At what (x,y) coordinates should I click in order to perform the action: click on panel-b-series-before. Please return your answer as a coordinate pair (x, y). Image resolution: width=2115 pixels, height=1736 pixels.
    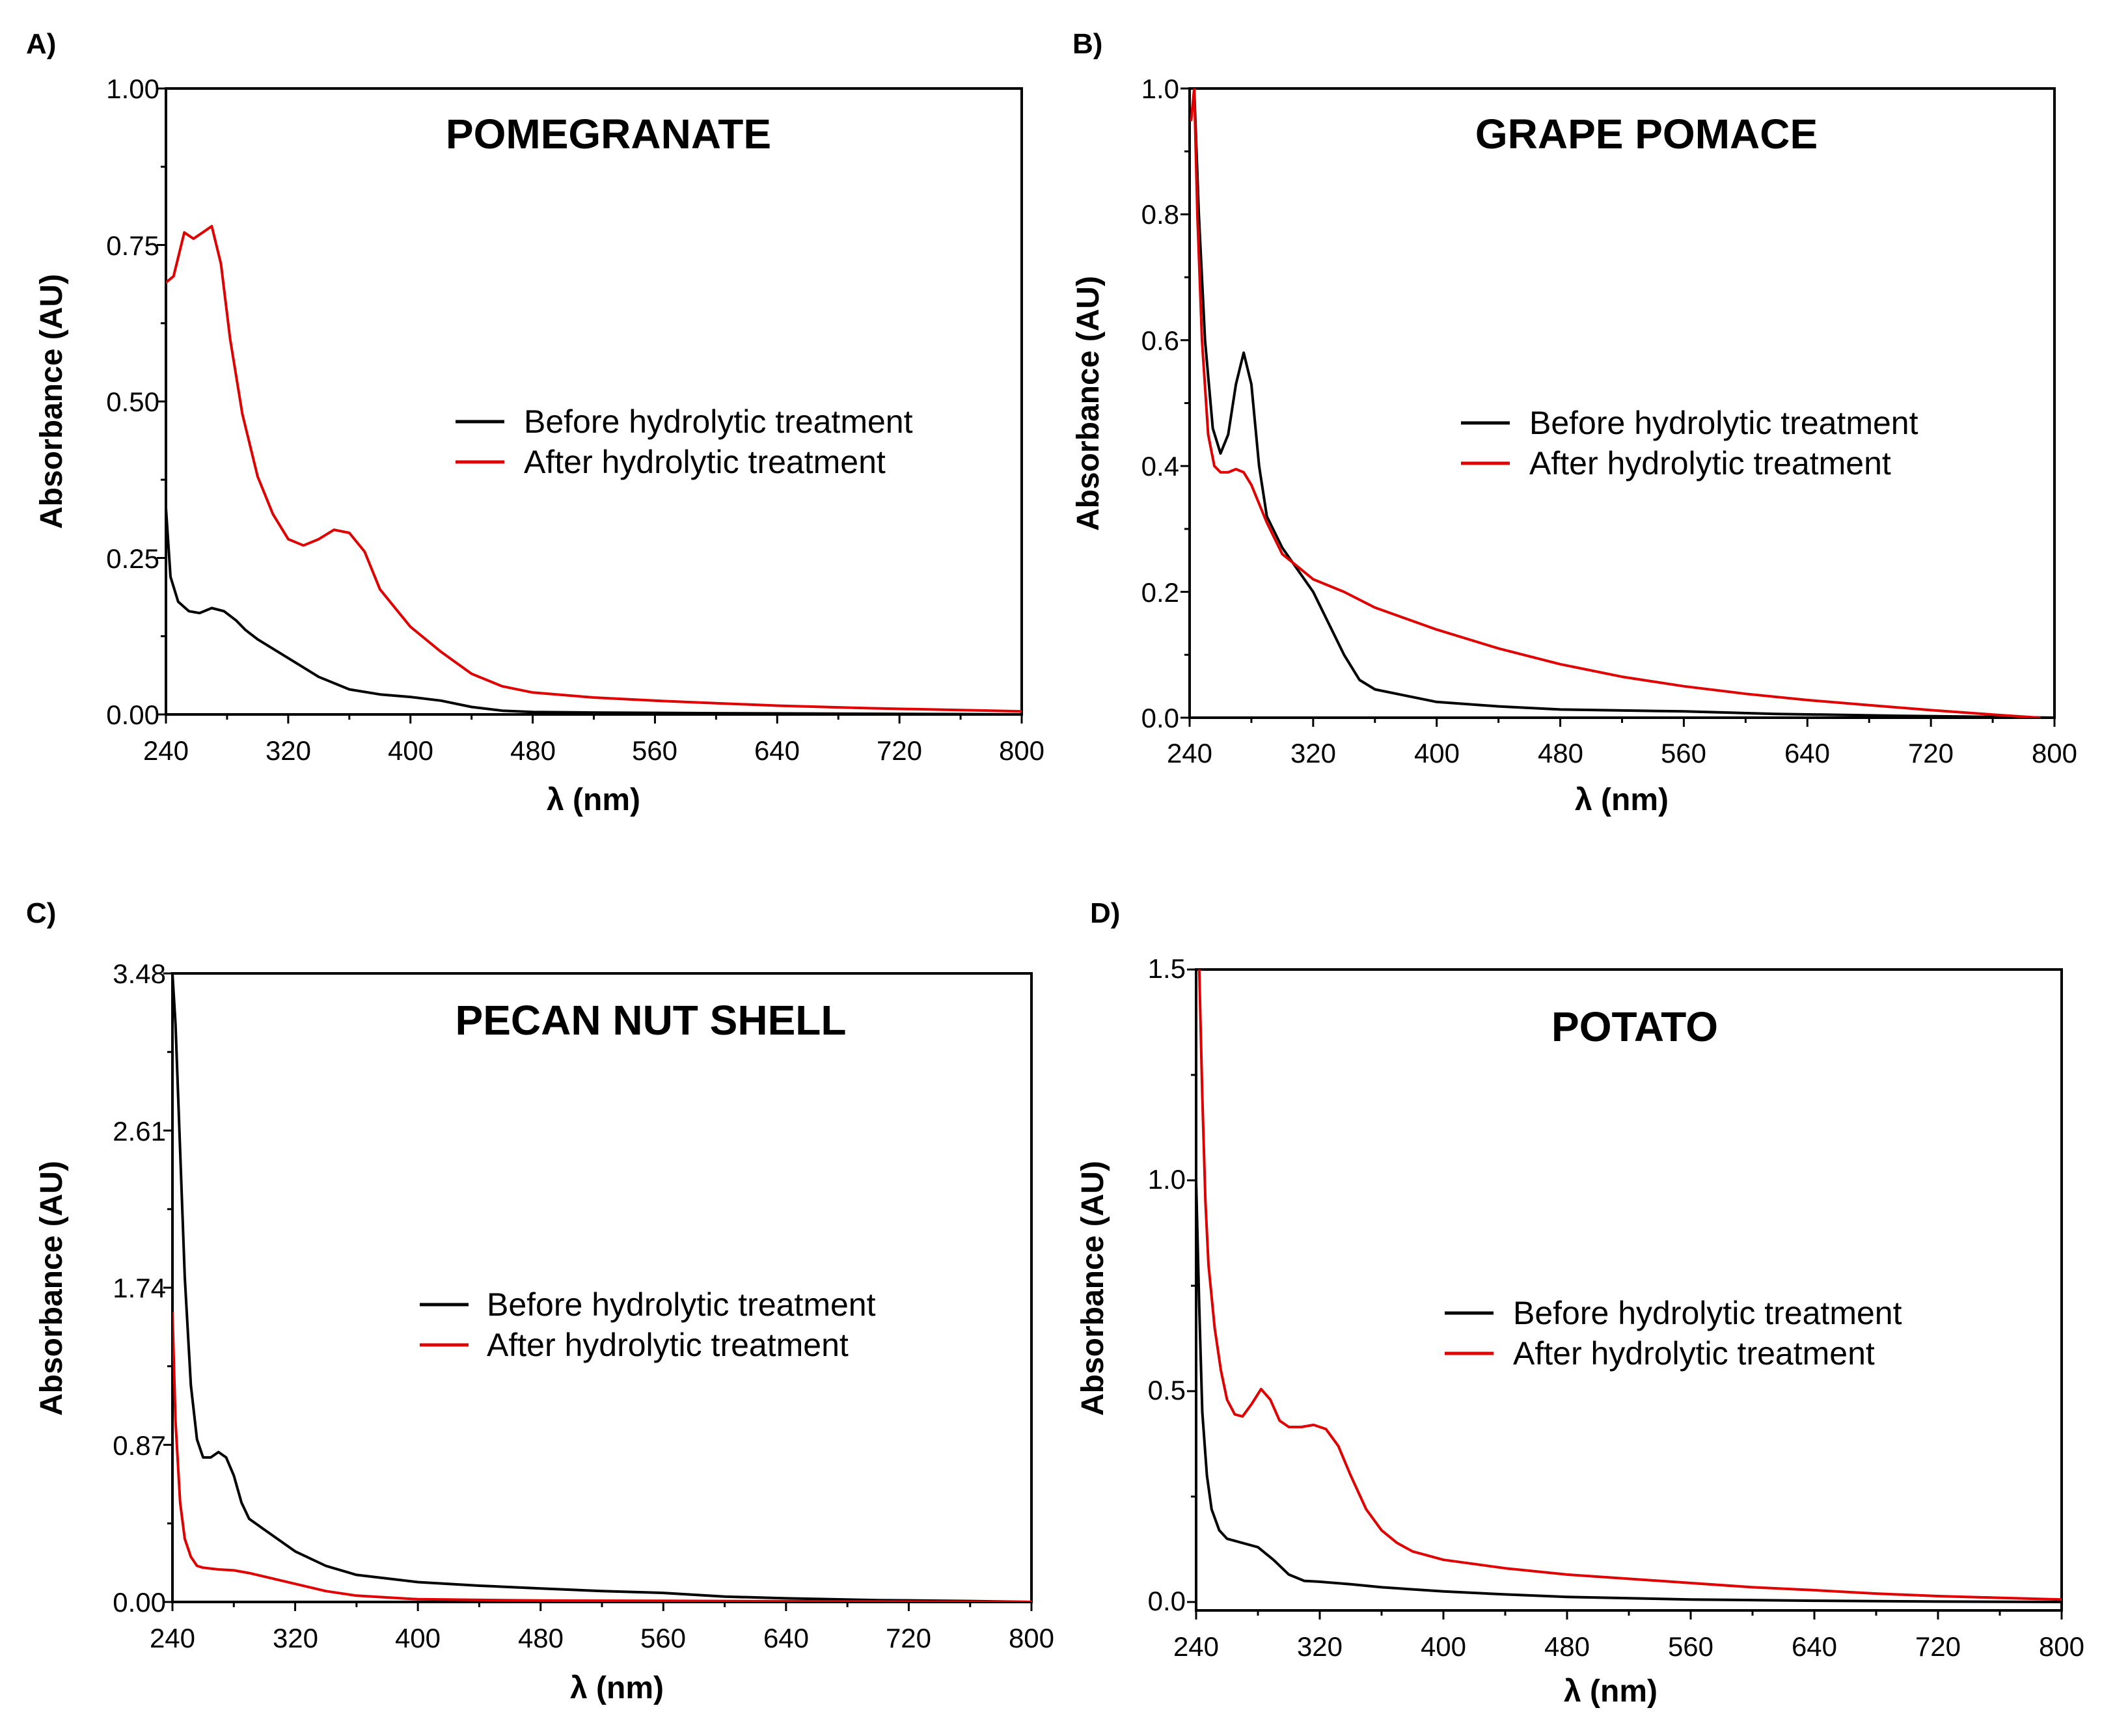
    Looking at the image, I should click on (1623, 403).